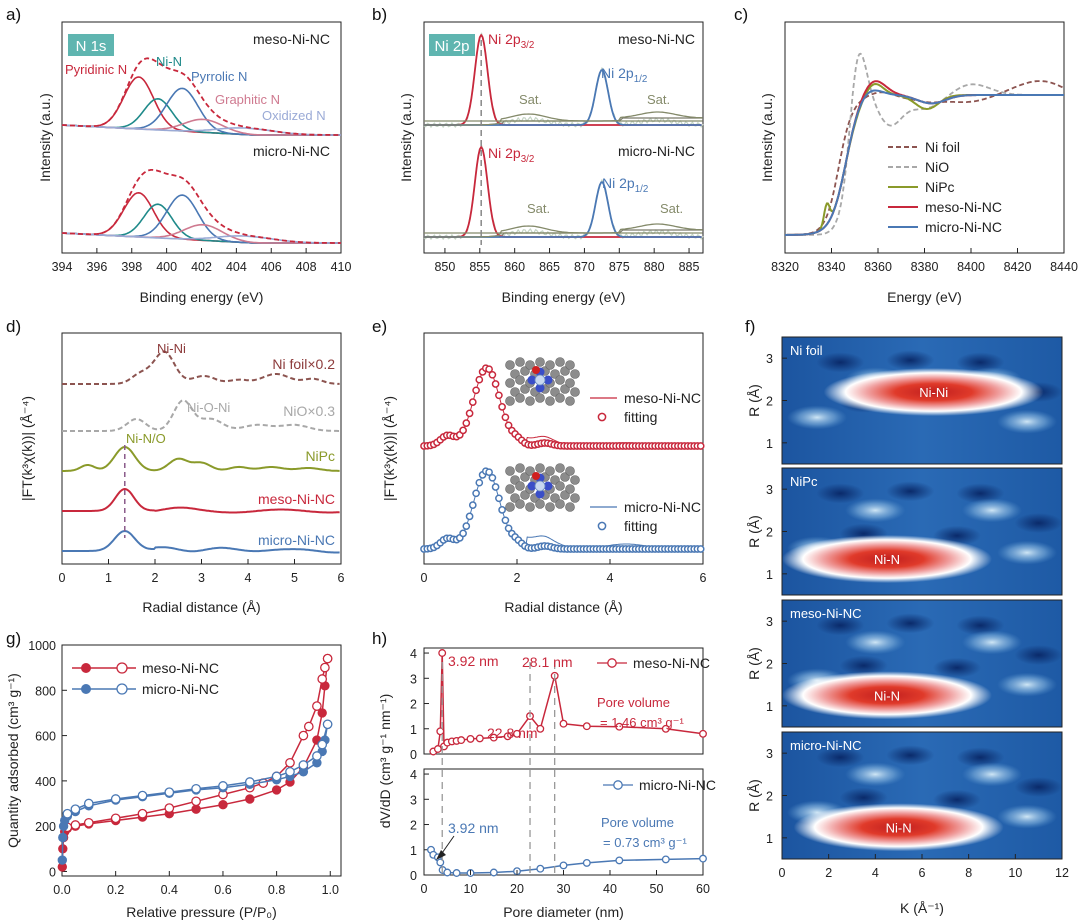 The height and width of the screenshot is (921, 1080). What do you see at coordinates (155, 578) in the screenshot?
I see `panel-d-xtick-label: 2` at bounding box center [155, 578].